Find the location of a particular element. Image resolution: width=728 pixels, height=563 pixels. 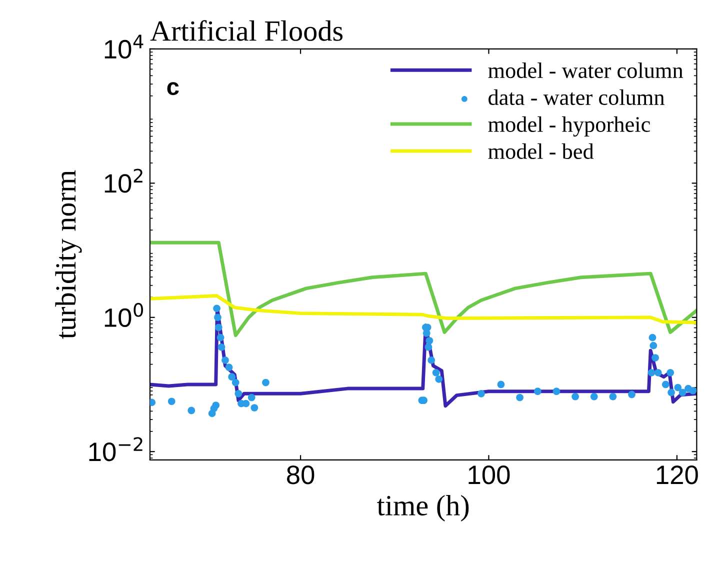

y-axis-title: turbidity norm is located at coordinates (68, 254).